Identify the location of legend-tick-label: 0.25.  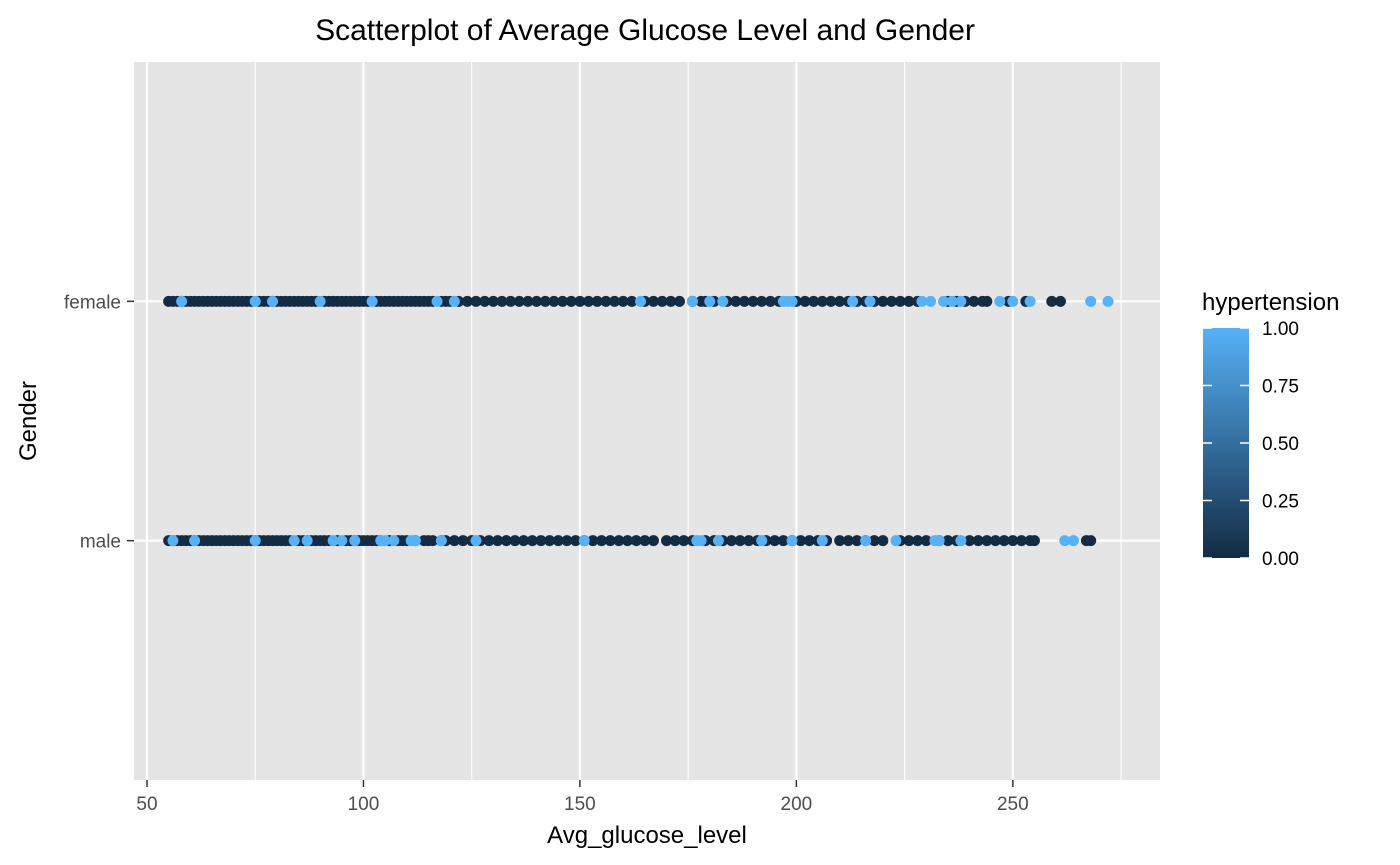
(1280, 502).